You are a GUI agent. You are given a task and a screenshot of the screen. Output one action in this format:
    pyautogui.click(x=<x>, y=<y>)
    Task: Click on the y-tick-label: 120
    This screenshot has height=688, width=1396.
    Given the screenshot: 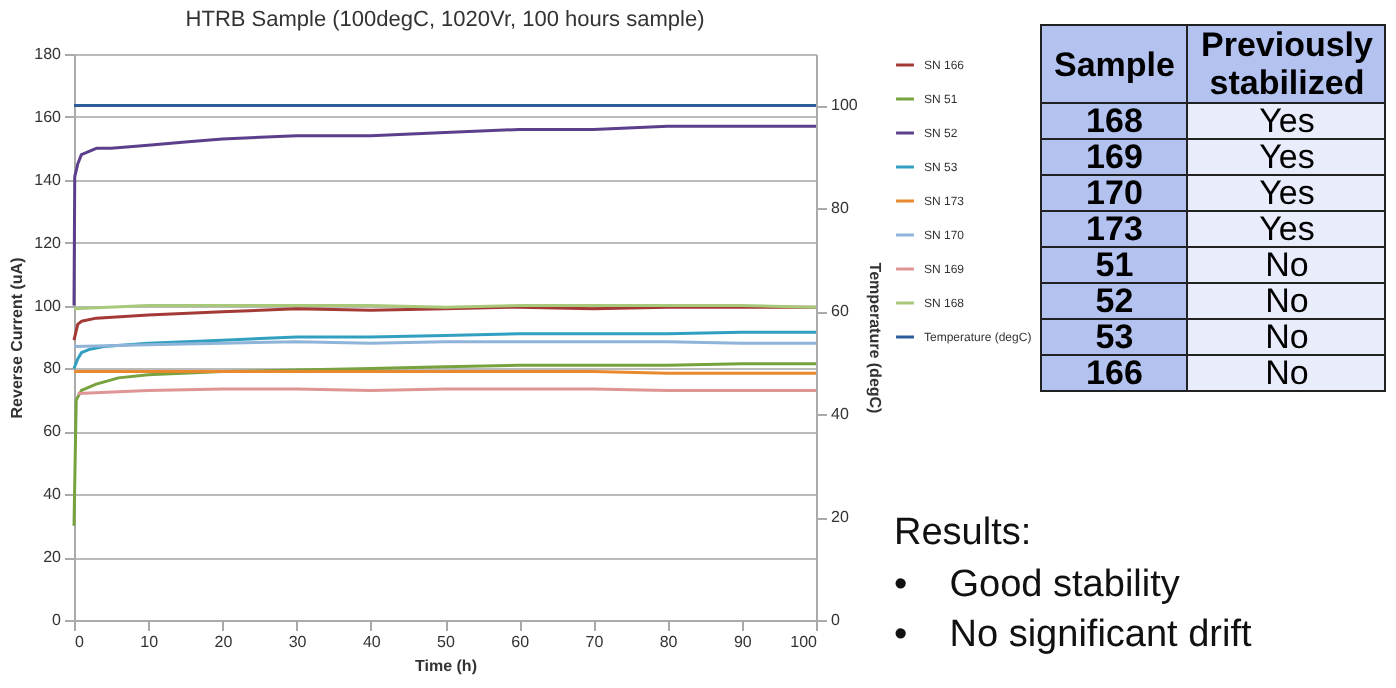 What is the action you would take?
    pyautogui.click(x=48, y=242)
    